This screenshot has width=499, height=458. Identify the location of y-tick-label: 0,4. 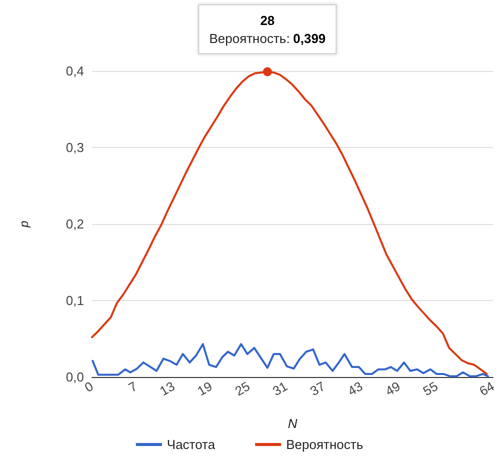
(75, 71).